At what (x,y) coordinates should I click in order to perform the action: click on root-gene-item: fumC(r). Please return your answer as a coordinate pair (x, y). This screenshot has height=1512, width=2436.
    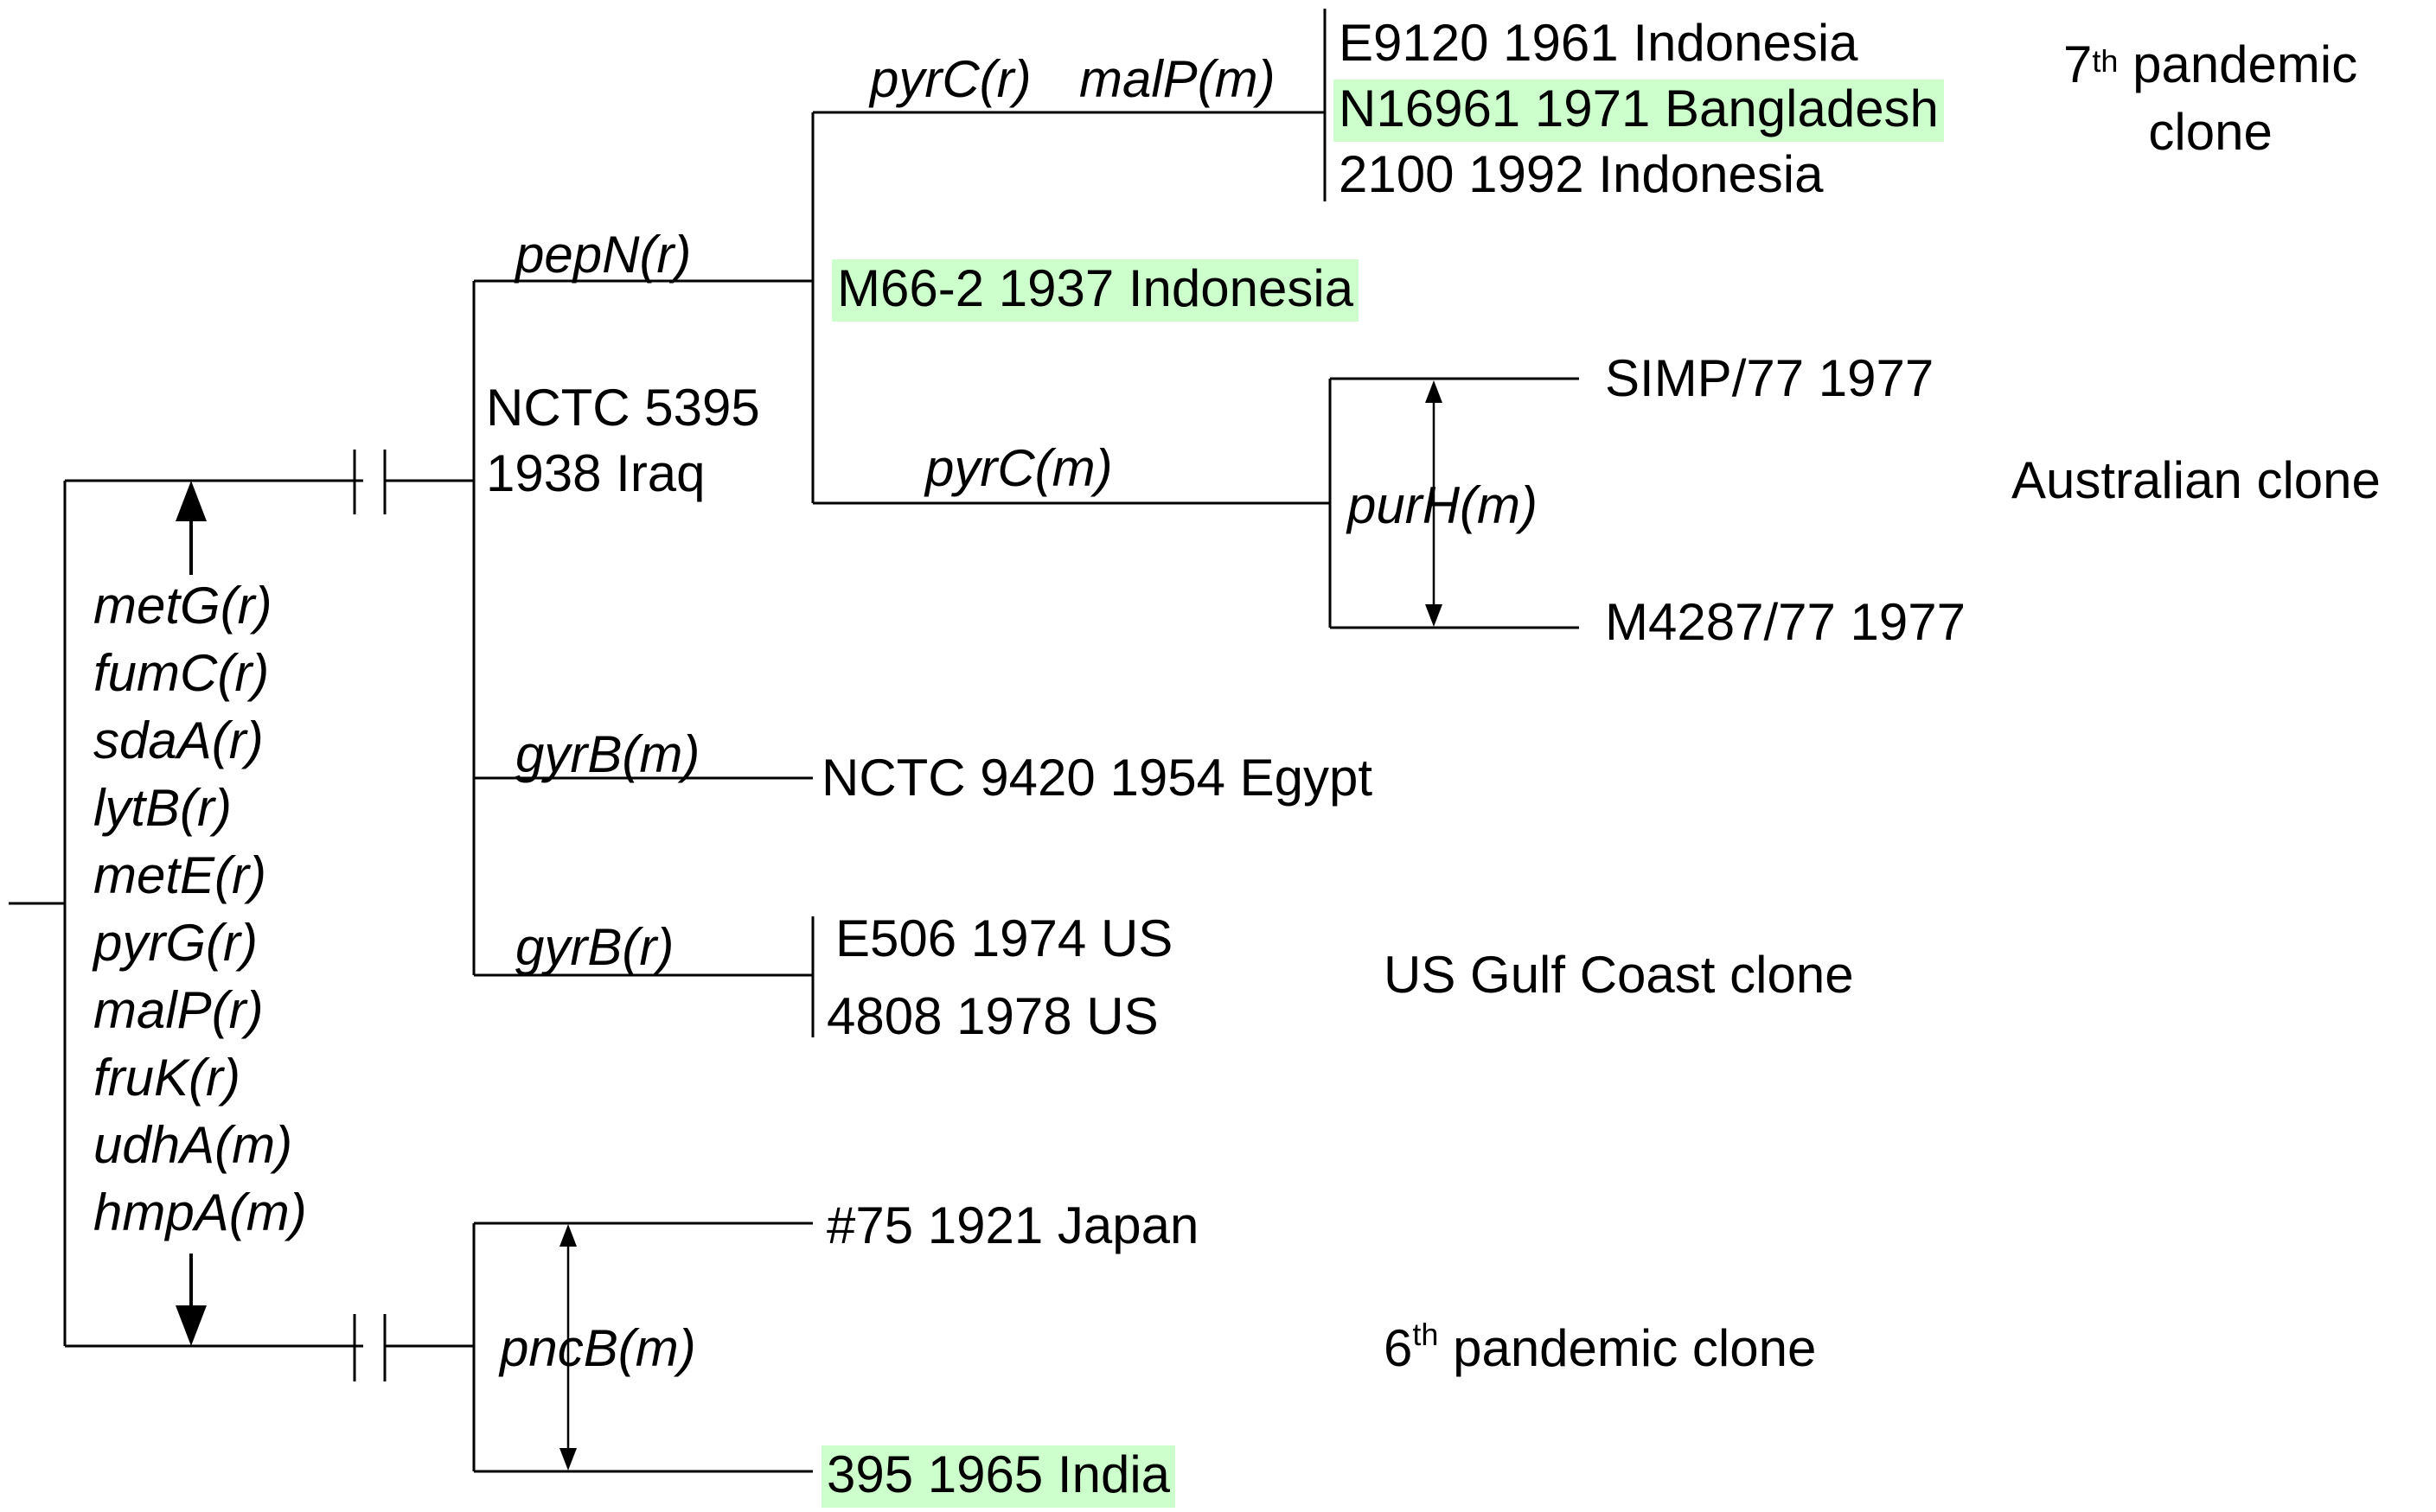
    Looking at the image, I should click on (181, 673).